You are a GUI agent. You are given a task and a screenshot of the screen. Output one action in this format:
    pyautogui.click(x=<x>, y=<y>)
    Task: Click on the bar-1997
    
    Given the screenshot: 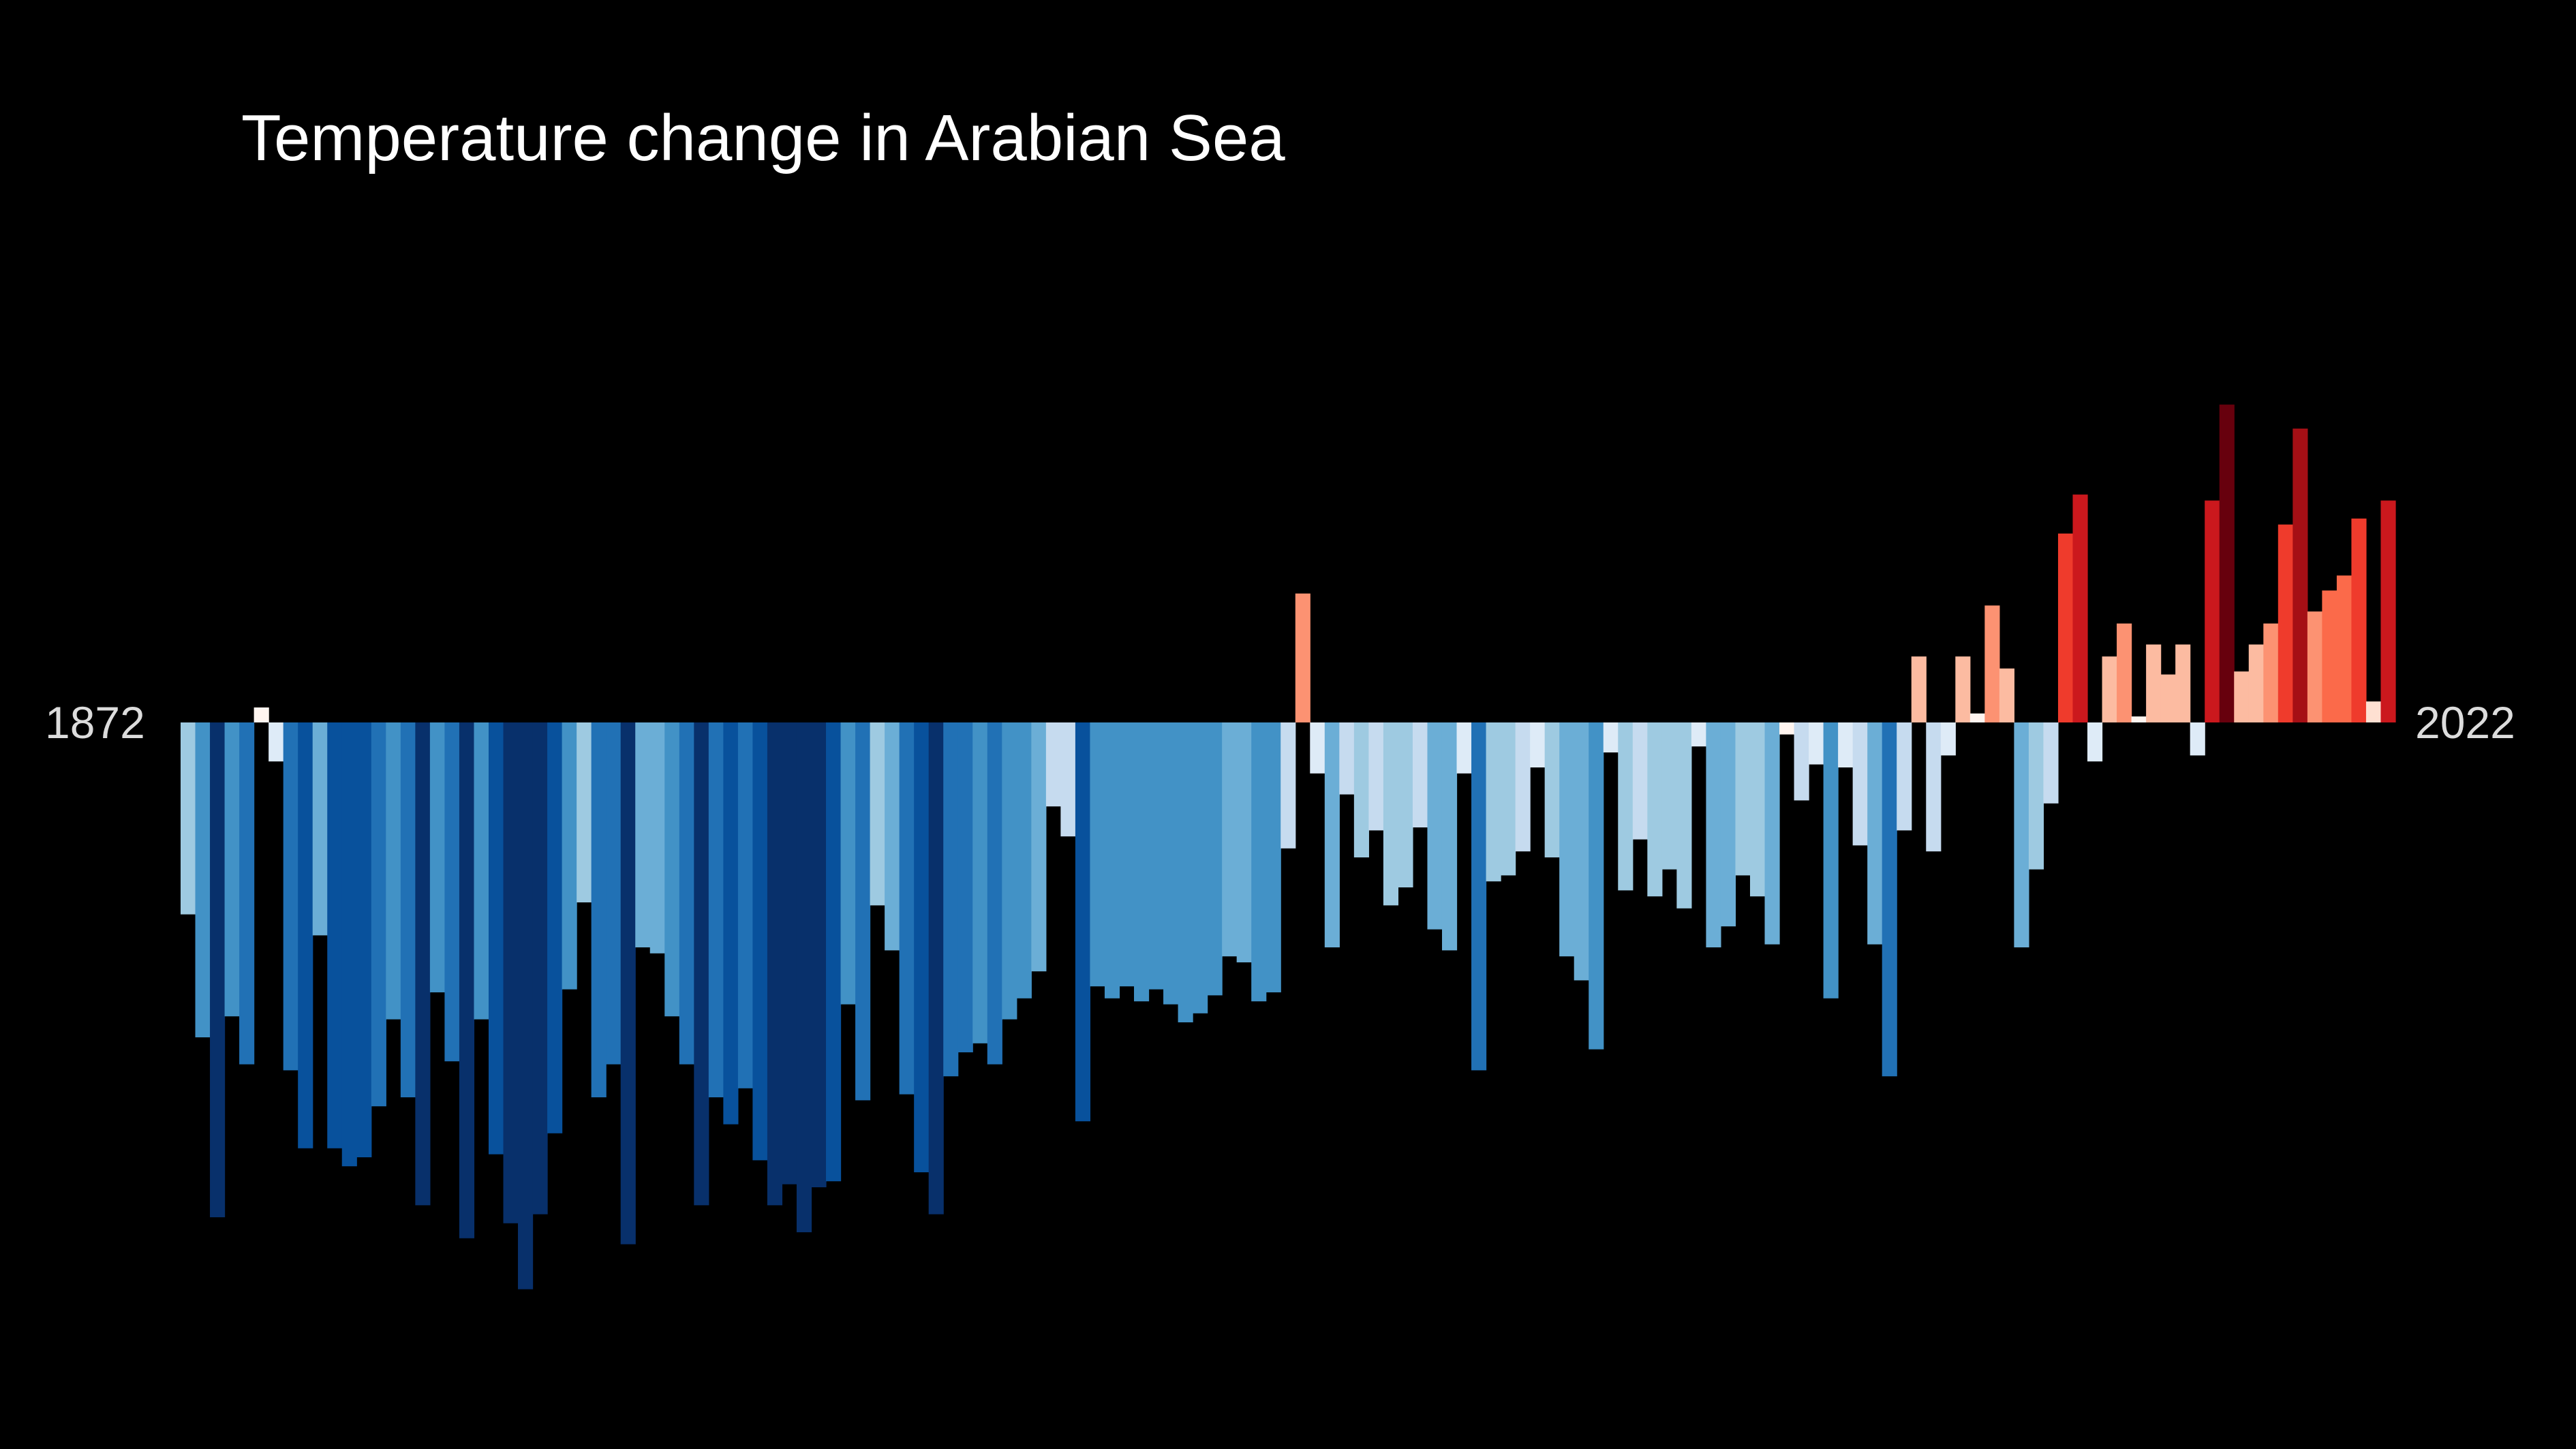 What is the action you would take?
    pyautogui.click(x=2021, y=835)
    